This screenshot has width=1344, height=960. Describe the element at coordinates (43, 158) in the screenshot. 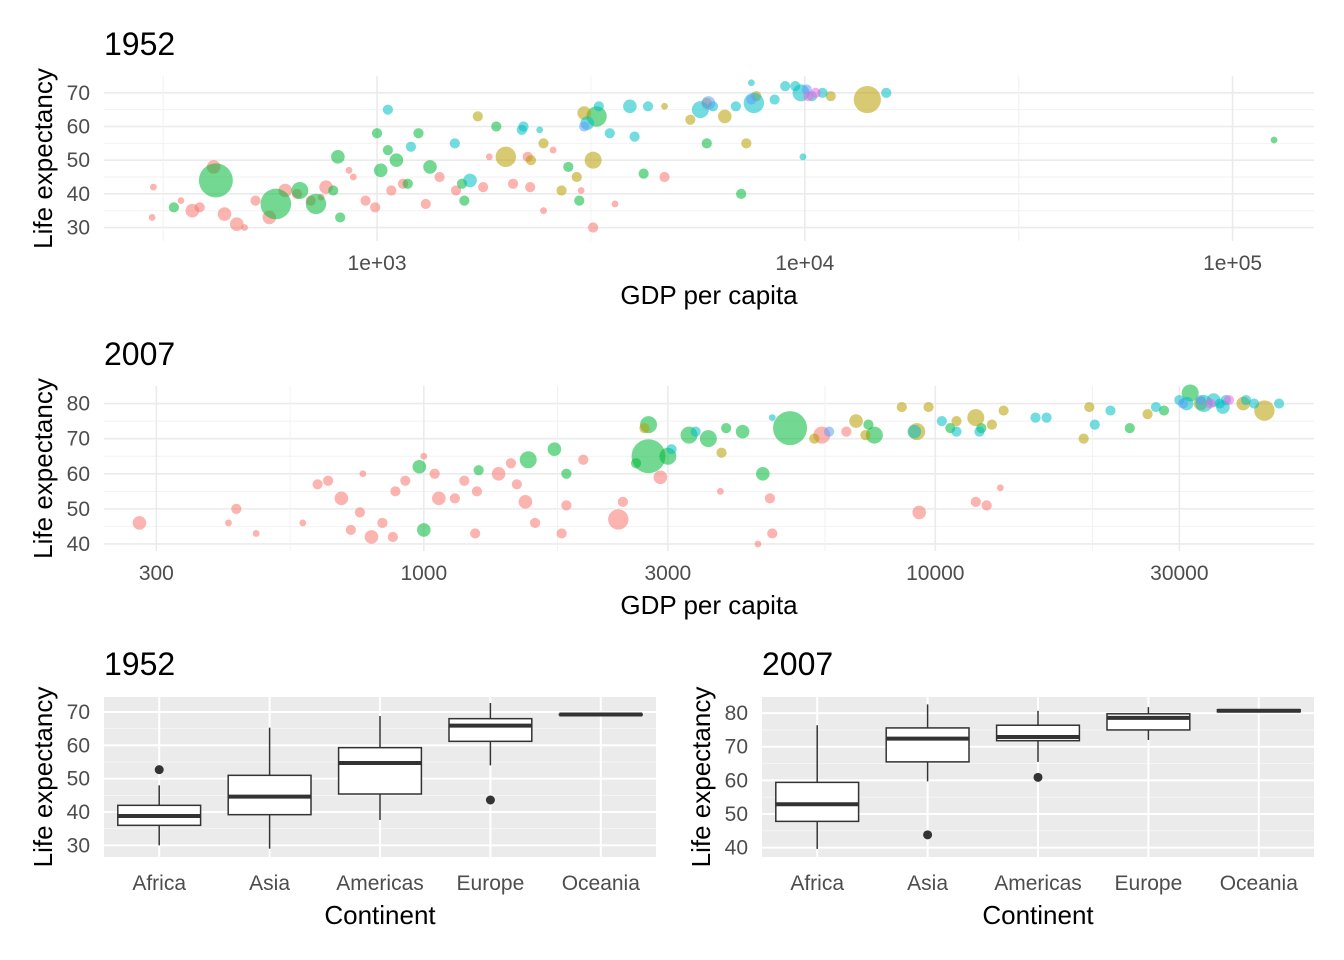

I see `y-axis-title: Life expectancy` at that location.